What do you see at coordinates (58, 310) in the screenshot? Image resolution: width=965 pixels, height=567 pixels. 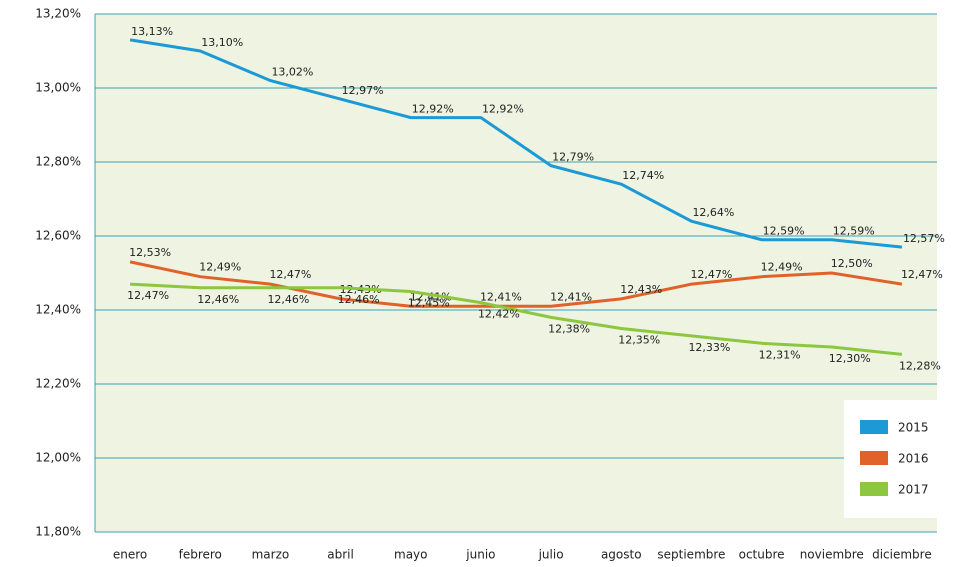 I see `y-tick-label: 12,40%` at bounding box center [58, 310].